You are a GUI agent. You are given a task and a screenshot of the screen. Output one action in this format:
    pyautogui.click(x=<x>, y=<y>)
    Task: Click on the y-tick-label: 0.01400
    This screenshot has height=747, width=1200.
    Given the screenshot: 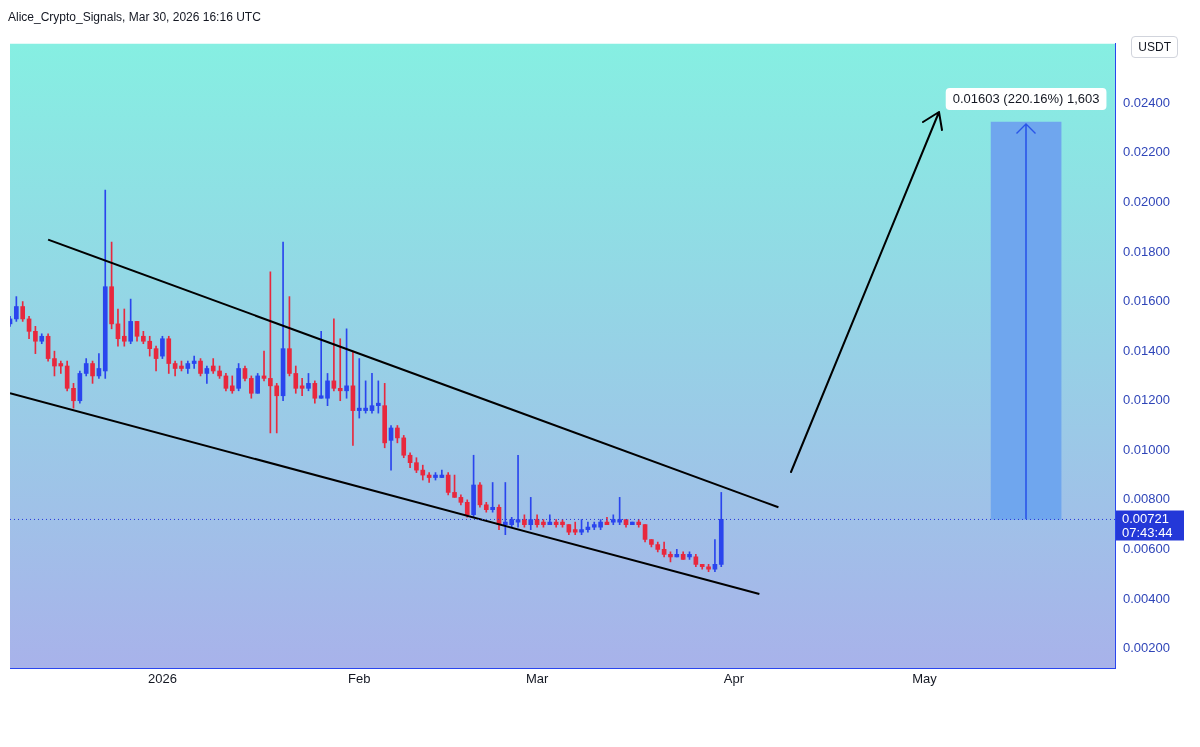 What is the action you would take?
    pyautogui.click(x=1146, y=350)
    